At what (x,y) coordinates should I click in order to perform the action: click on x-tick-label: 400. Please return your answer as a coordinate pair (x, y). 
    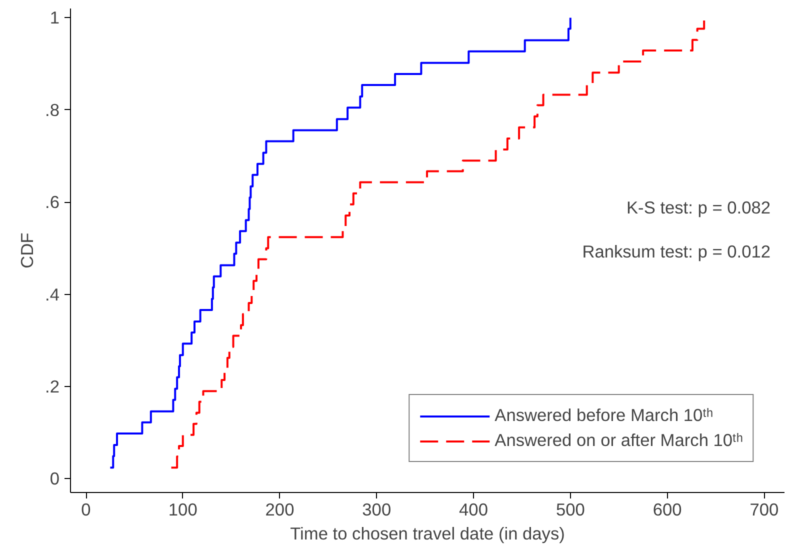
    Looking at the image, I should click on (473, 510).